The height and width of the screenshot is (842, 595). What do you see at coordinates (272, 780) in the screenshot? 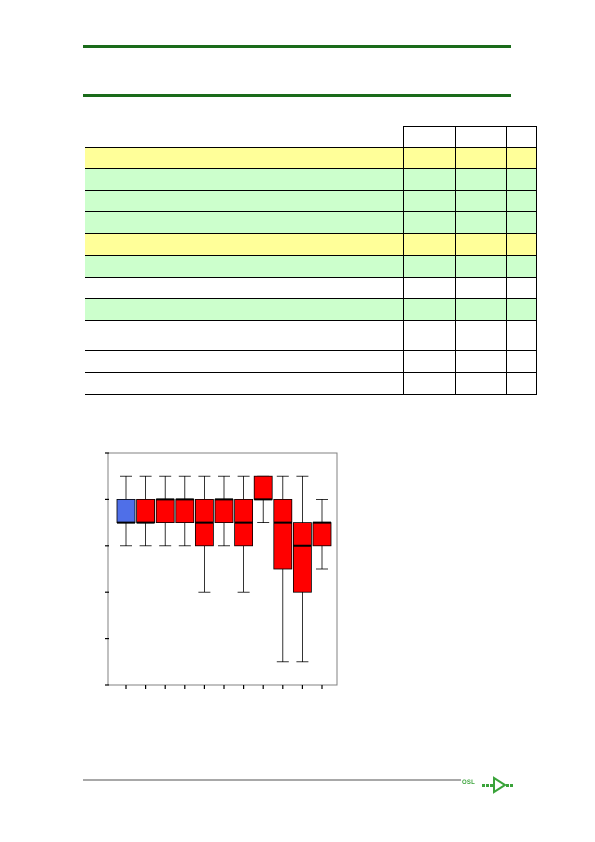
I see `footer-rule` at bounding box center [272, 780].